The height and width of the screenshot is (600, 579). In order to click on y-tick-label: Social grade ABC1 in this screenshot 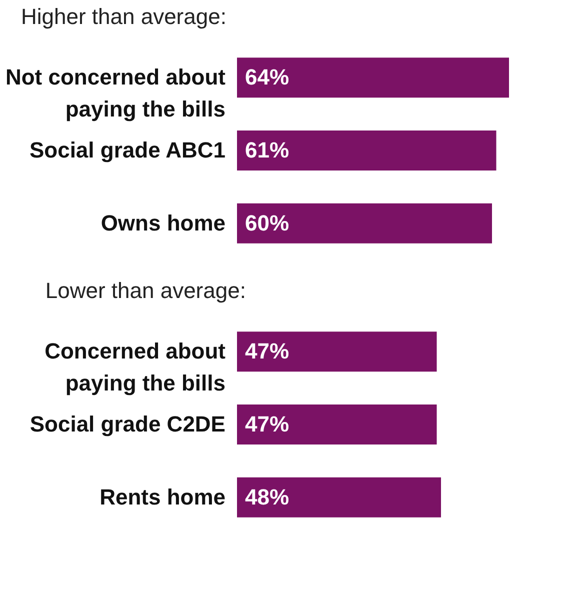, I will do `click(127, 150)`.